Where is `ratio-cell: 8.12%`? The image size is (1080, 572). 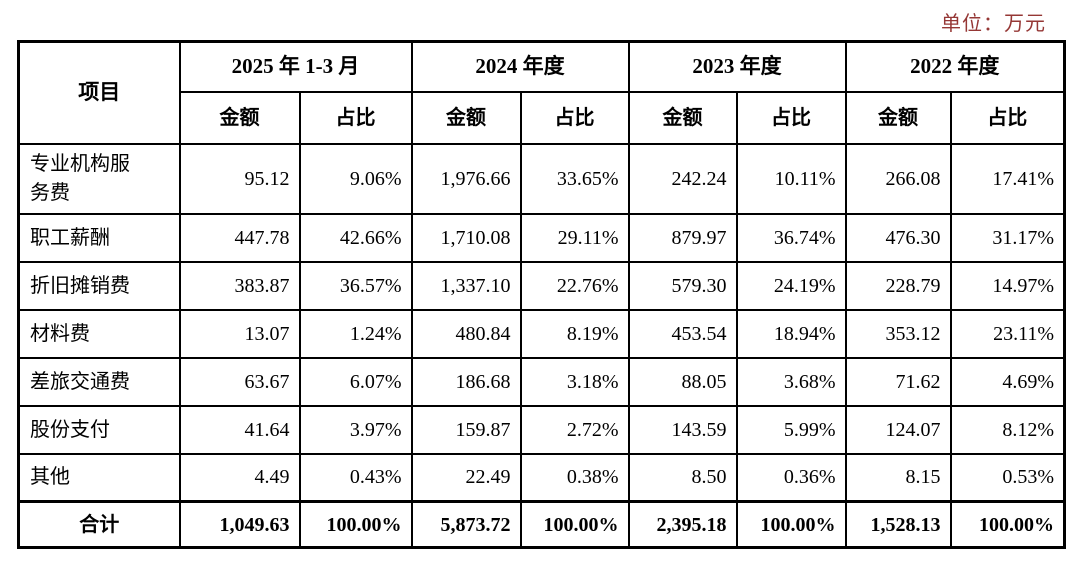
ratio-cell: 8.12% is located at coordinates (1007, 429).